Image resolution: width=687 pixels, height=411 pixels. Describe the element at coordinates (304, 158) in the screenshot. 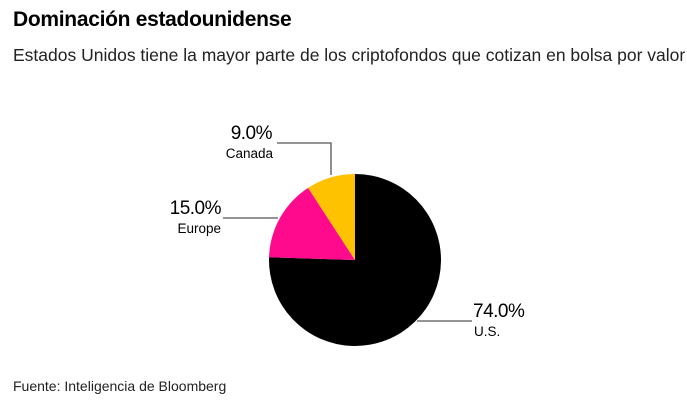

I see `leader-line-canada` at that location.